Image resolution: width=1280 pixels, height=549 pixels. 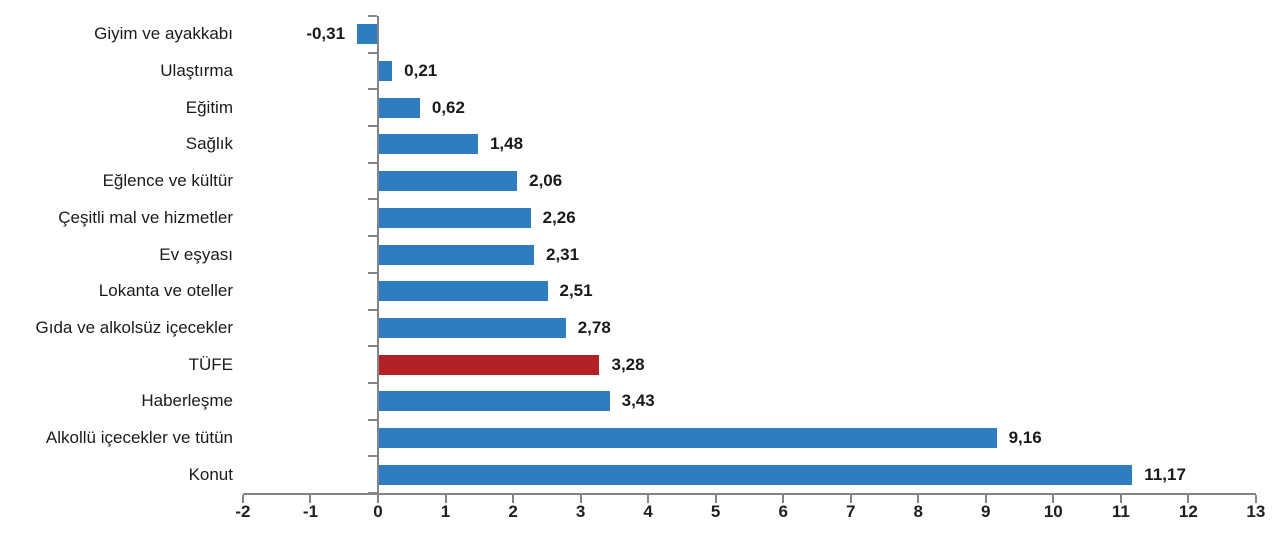 What do you see at coordinates (209, 107) in the screenshot?
I see `category-label: Eğitim` at bounding box center [209, 107].